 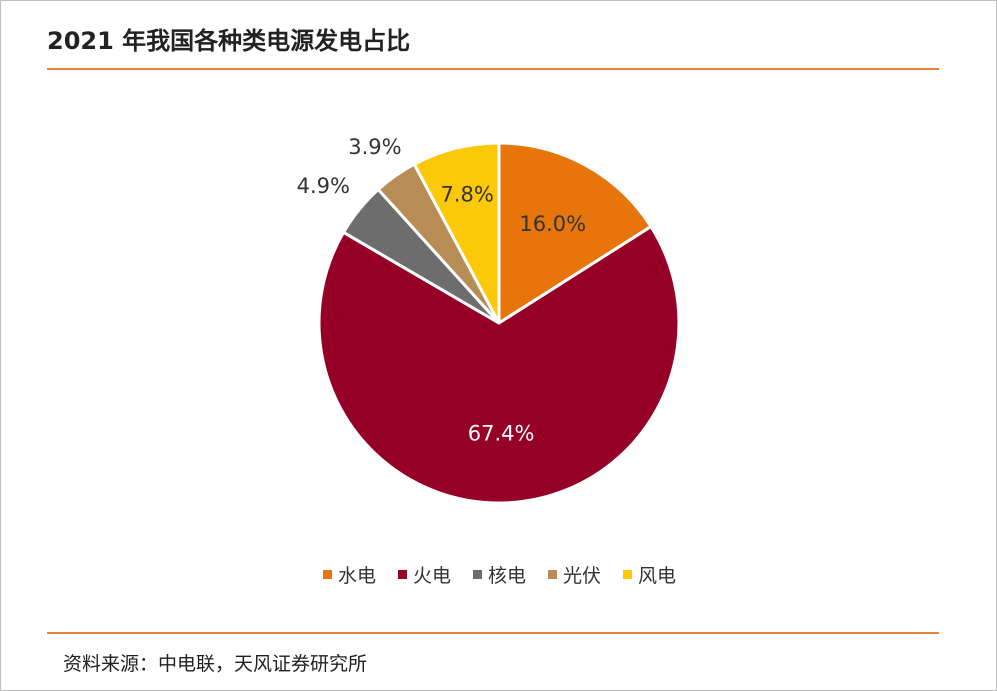 I want to click on legend-item-3: 核电, so click(x=499, y=574).